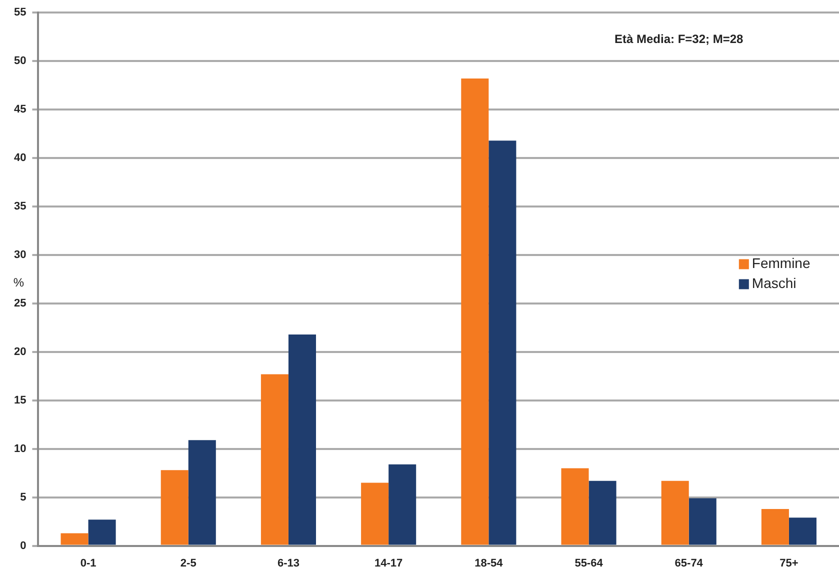  Describe the element at coordinates (388, 563) in the screenshot. I see `x-tick-label: 14-17` at that location.